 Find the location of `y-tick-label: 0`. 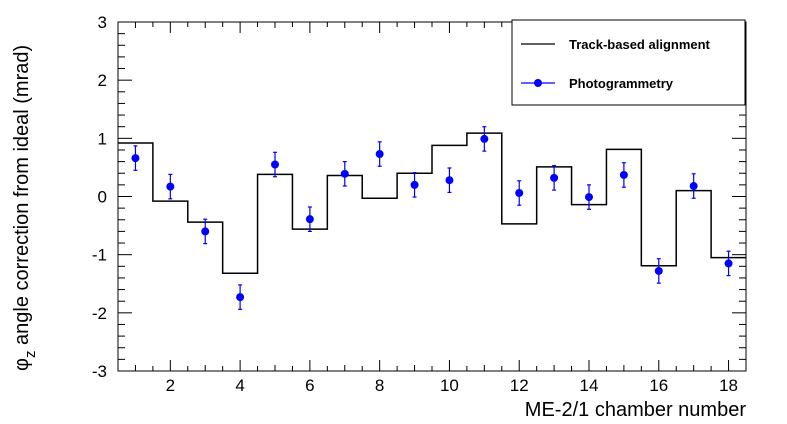

y-tick-label: 0 is located at coordinates (102, 197).